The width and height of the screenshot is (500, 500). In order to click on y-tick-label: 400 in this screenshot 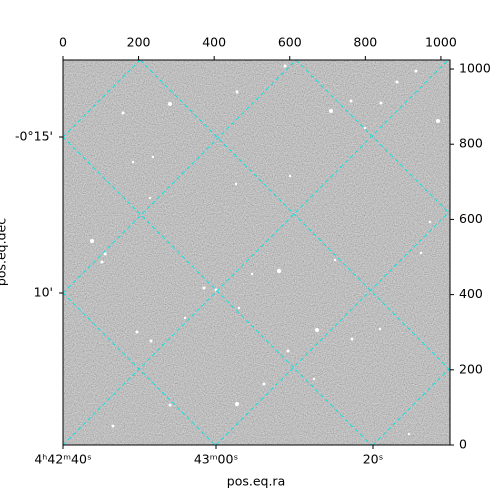, I will do `click(471, 293)`.